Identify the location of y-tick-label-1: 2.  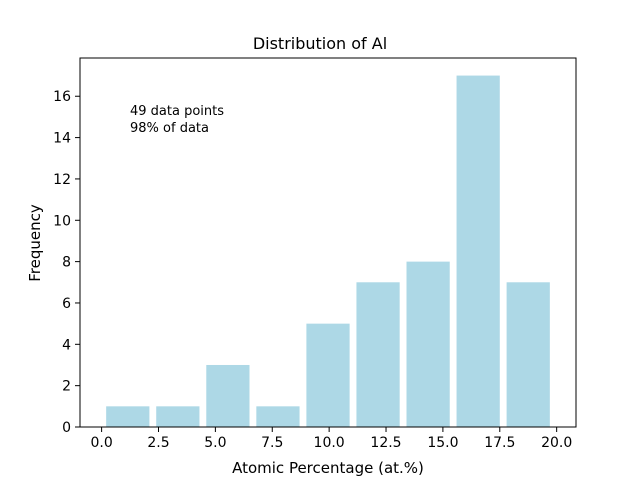
(66, 387).